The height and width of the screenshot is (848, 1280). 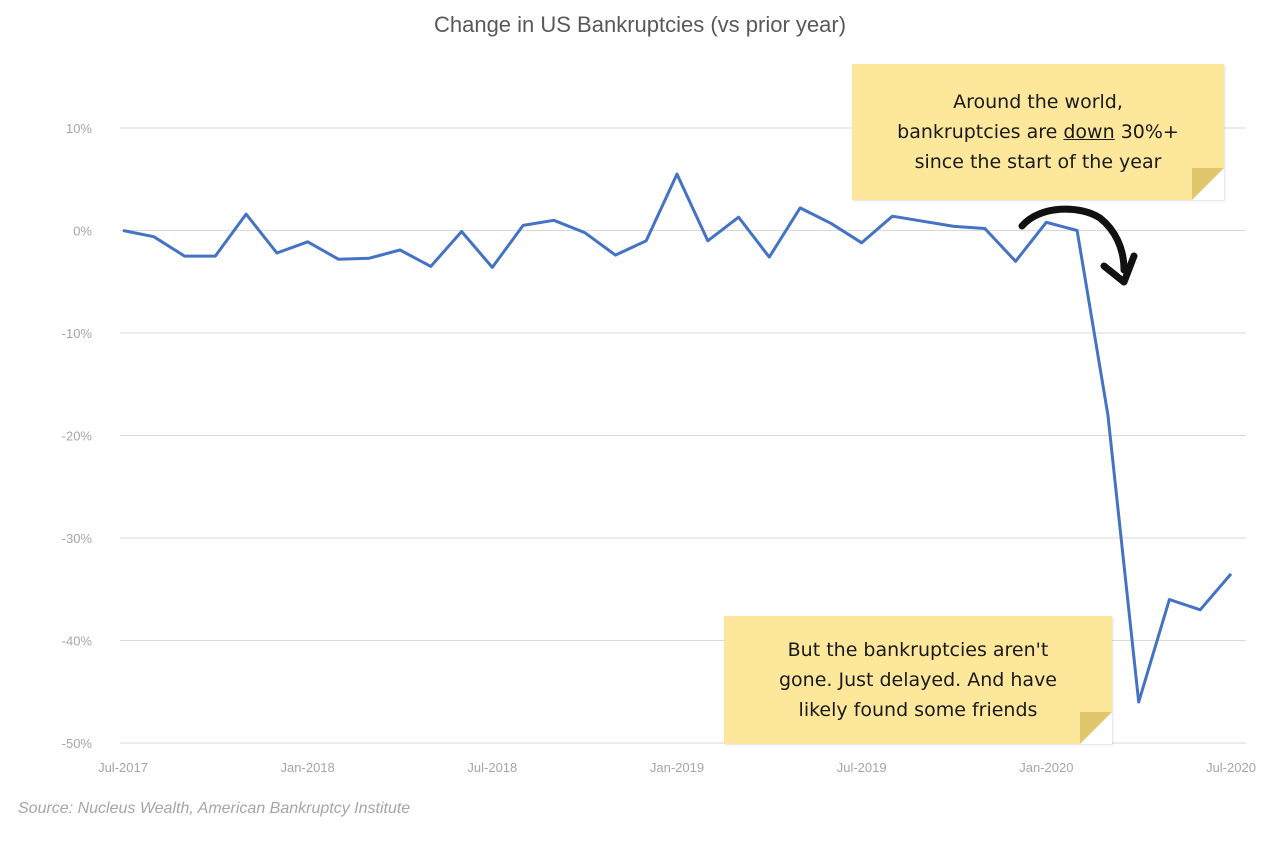 What do you see at coordinates (862, 767) in the screenshot?
I see `x-tick-label: Jul-2019` at bounding box center [862, 767].